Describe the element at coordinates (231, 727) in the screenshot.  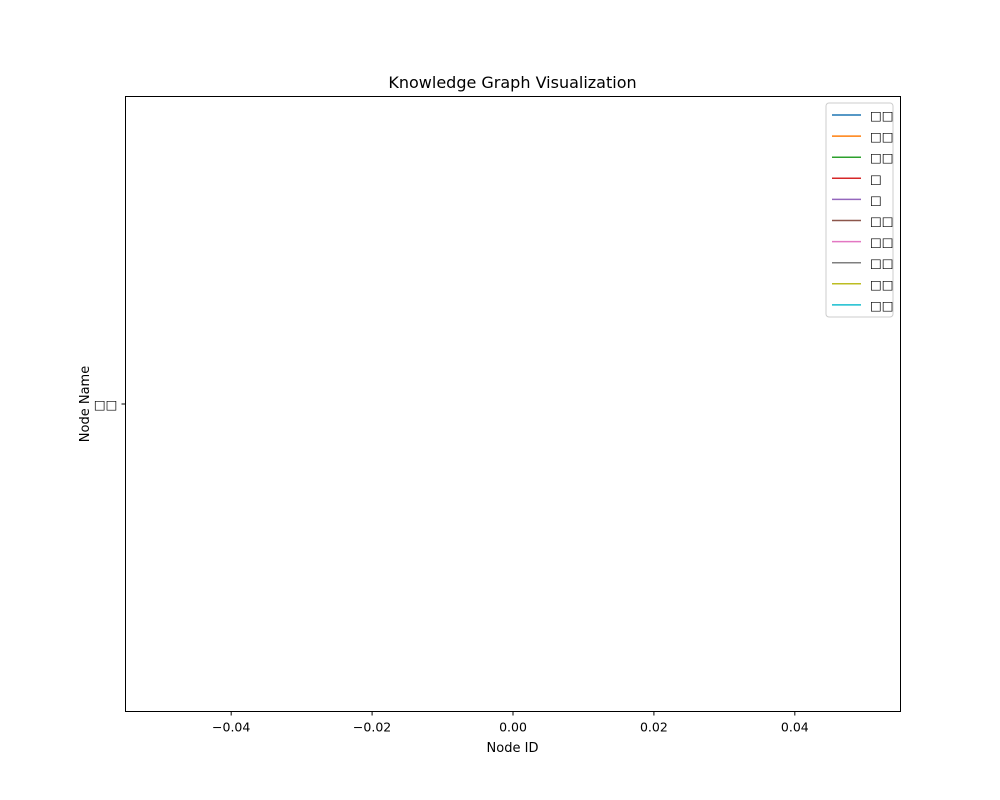
I see `x-tick-label: −0.04` at that location.